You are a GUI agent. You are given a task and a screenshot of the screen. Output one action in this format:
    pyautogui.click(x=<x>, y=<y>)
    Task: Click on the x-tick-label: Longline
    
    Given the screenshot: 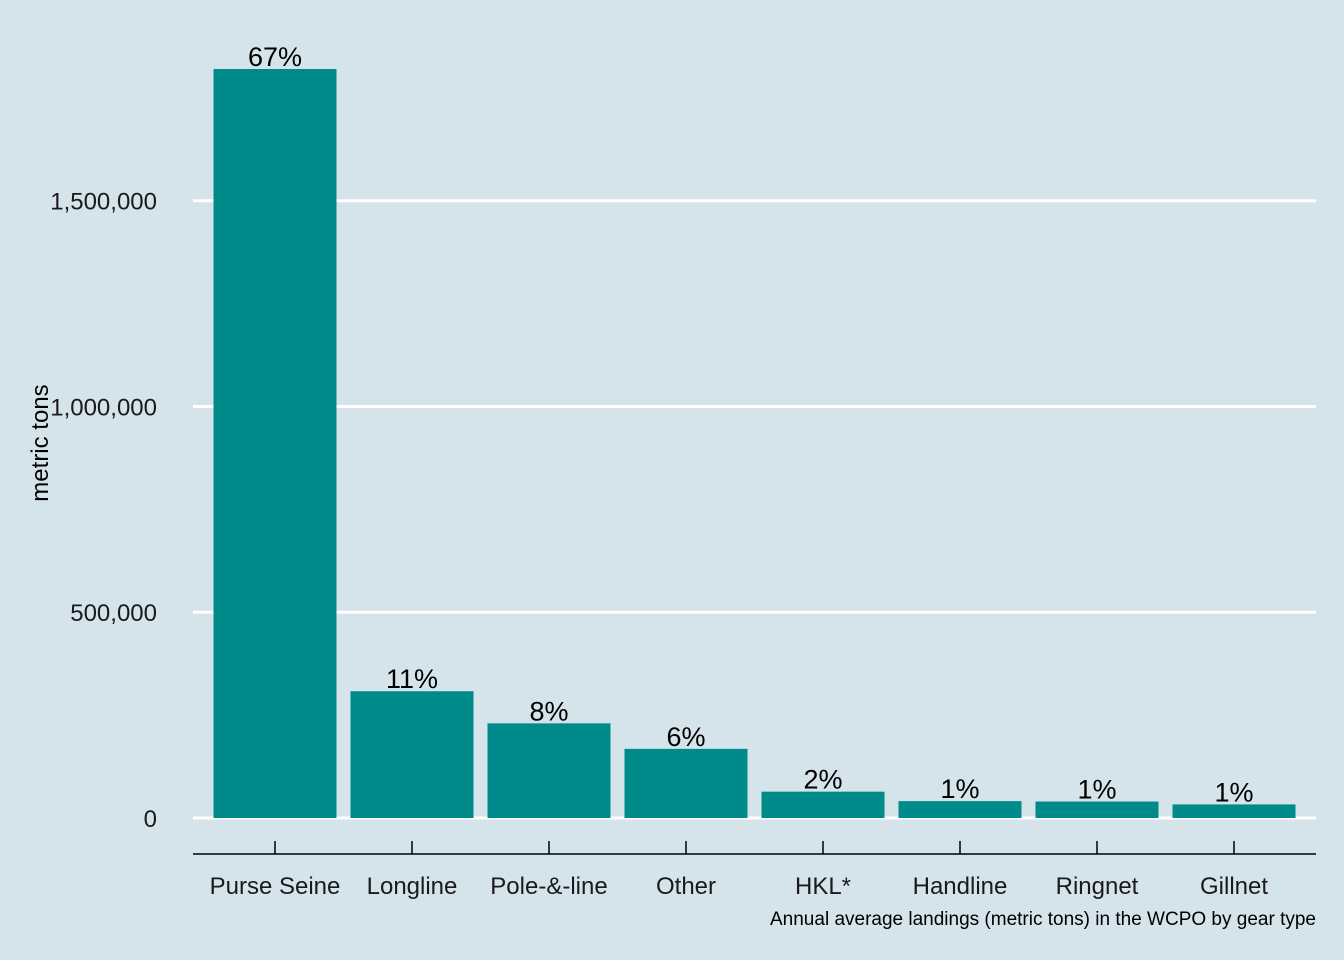 What is the action you would take?
    pyautogui.click(x=412, y=886)
    